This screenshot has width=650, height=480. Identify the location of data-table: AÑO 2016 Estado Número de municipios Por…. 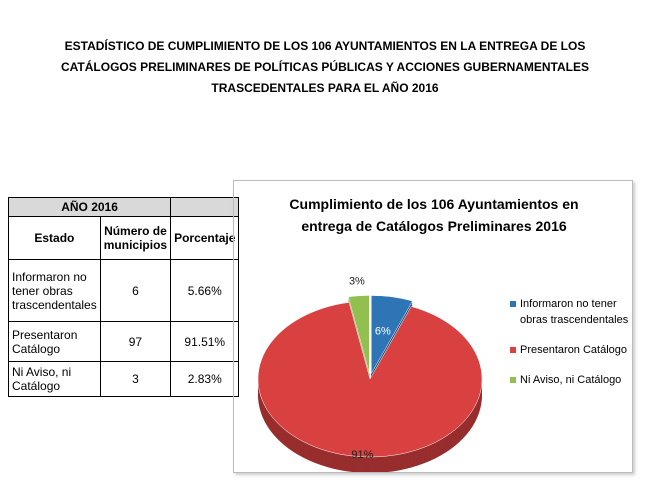
(123, 297).